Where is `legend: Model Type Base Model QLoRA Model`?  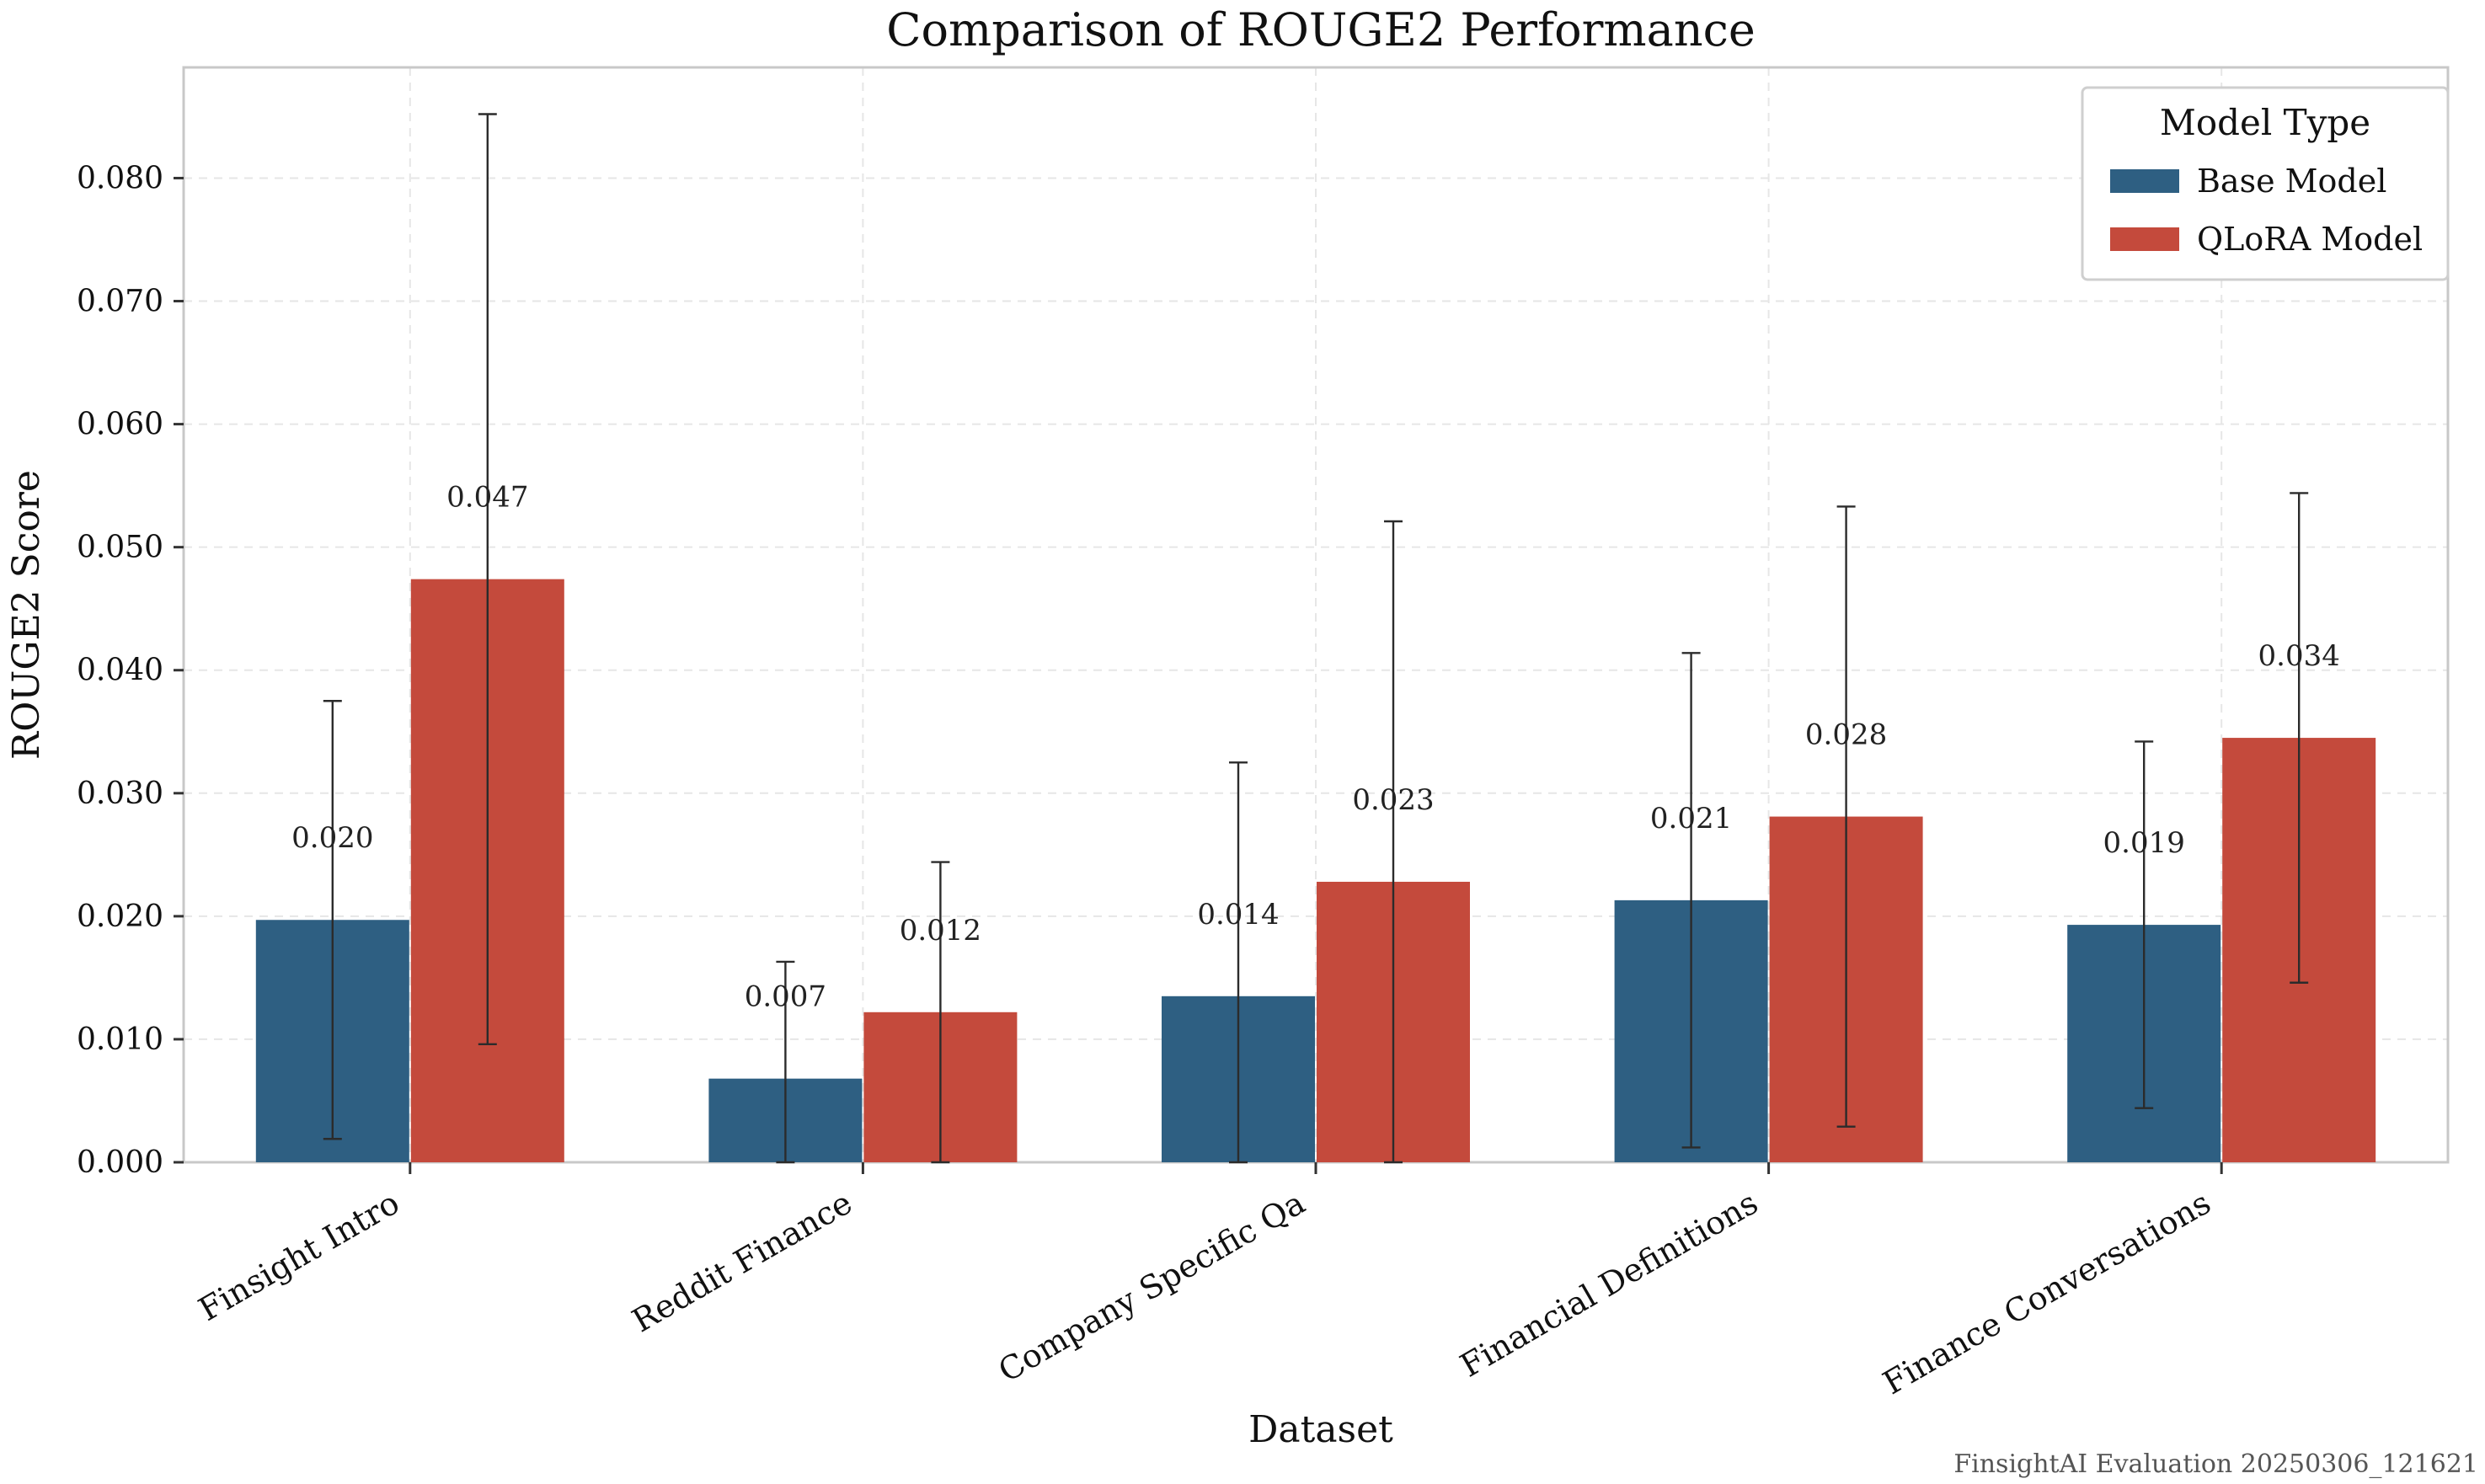 legend: Model Type Base Model QLoRA Model is located at coordinates (2265, 184).